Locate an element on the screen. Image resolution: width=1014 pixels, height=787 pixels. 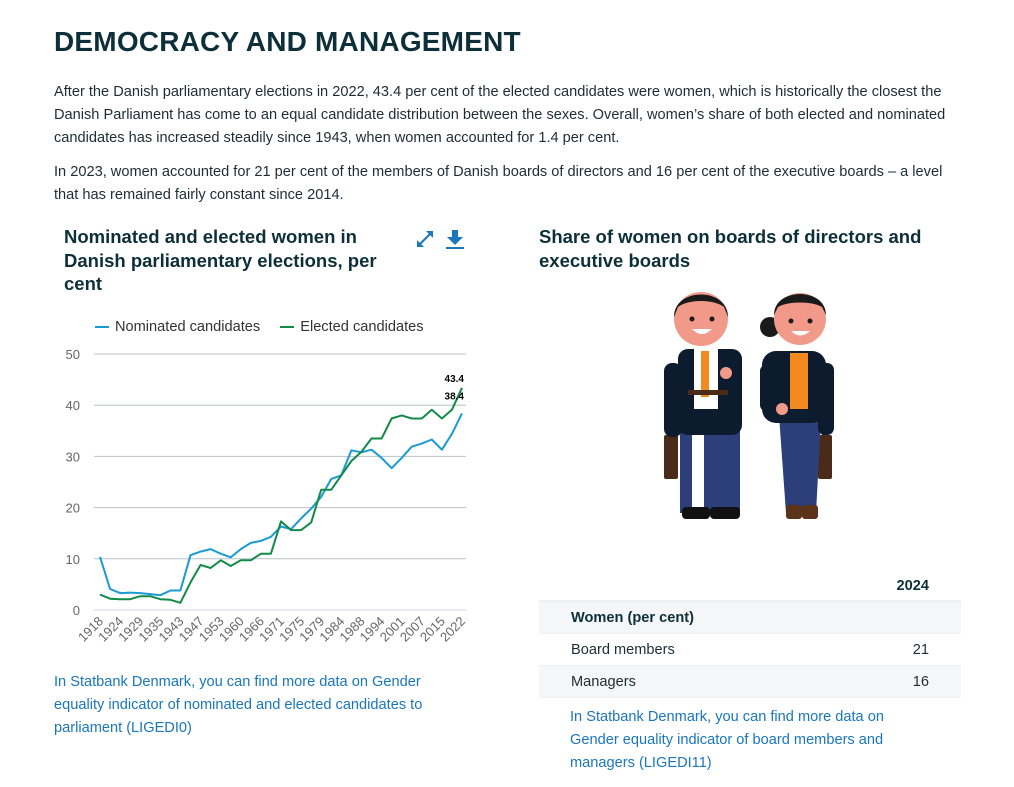
table-header-row: 2024 is located at coordinates (750, 587).